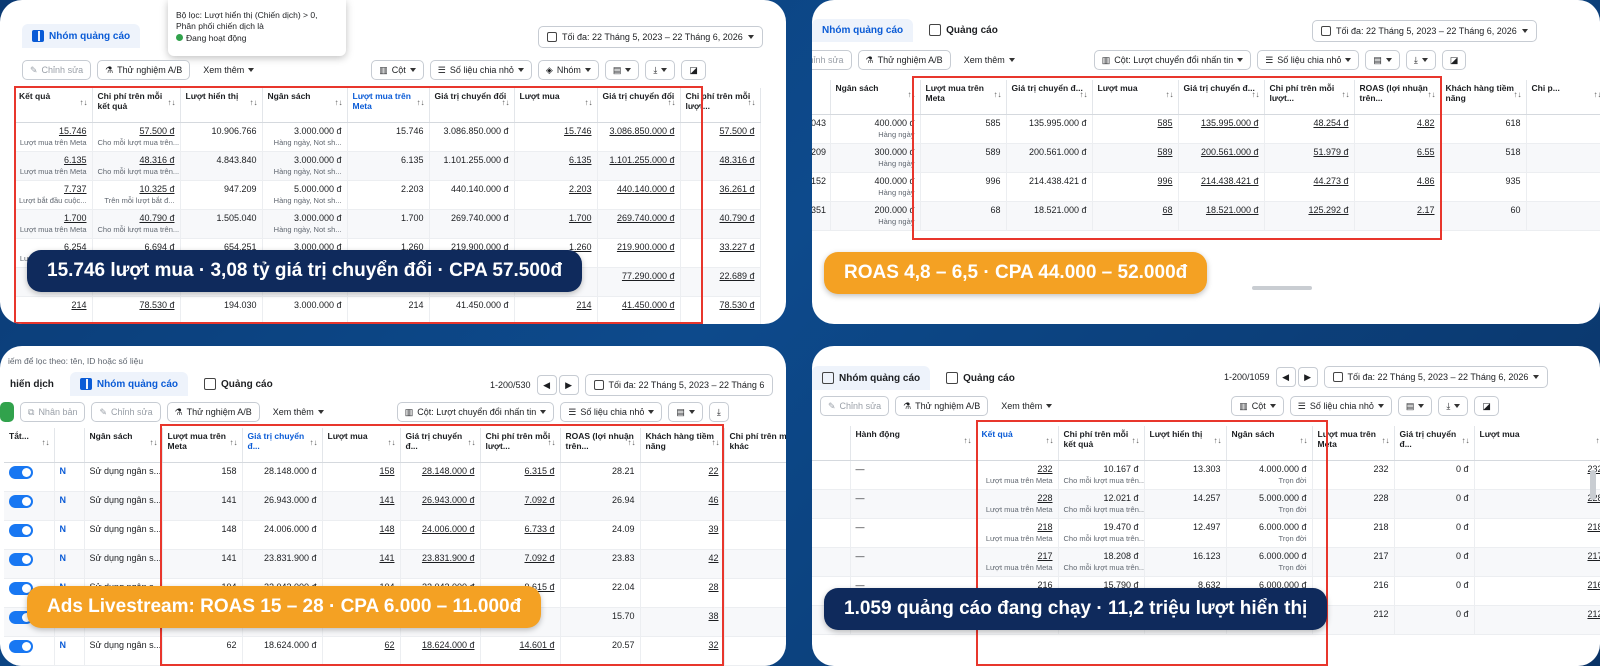 The image size is (1600, 666). I want to click on date-range-picker: Tối đa: 22 Tháng 5, 2023 – 22 Tháng 6, so click(679, 385).